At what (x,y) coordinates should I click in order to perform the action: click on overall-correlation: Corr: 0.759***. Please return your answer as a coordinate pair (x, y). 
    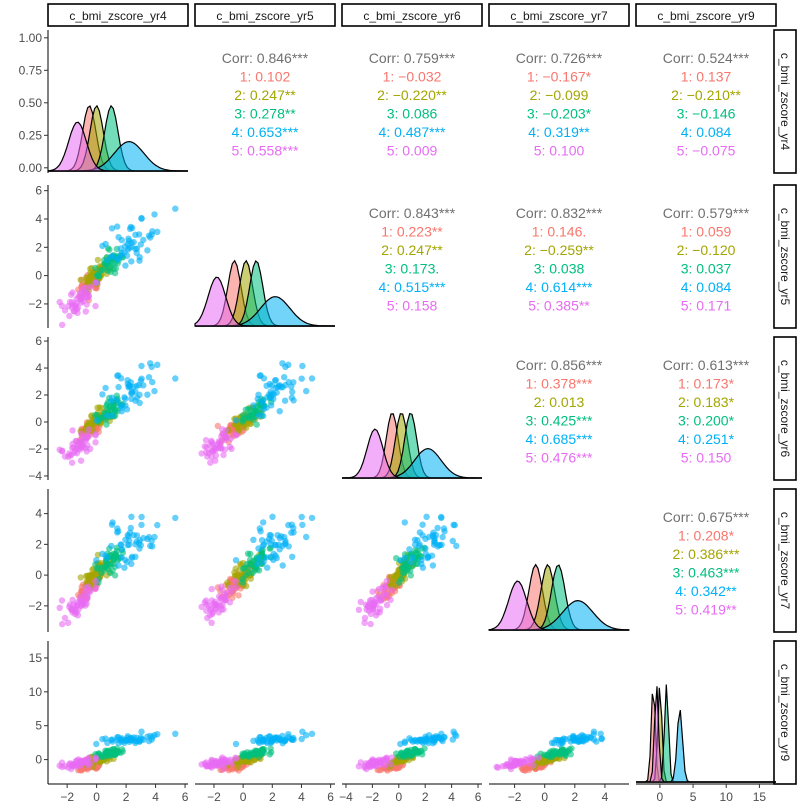
    Looking at the image, I should click on (412, 58).